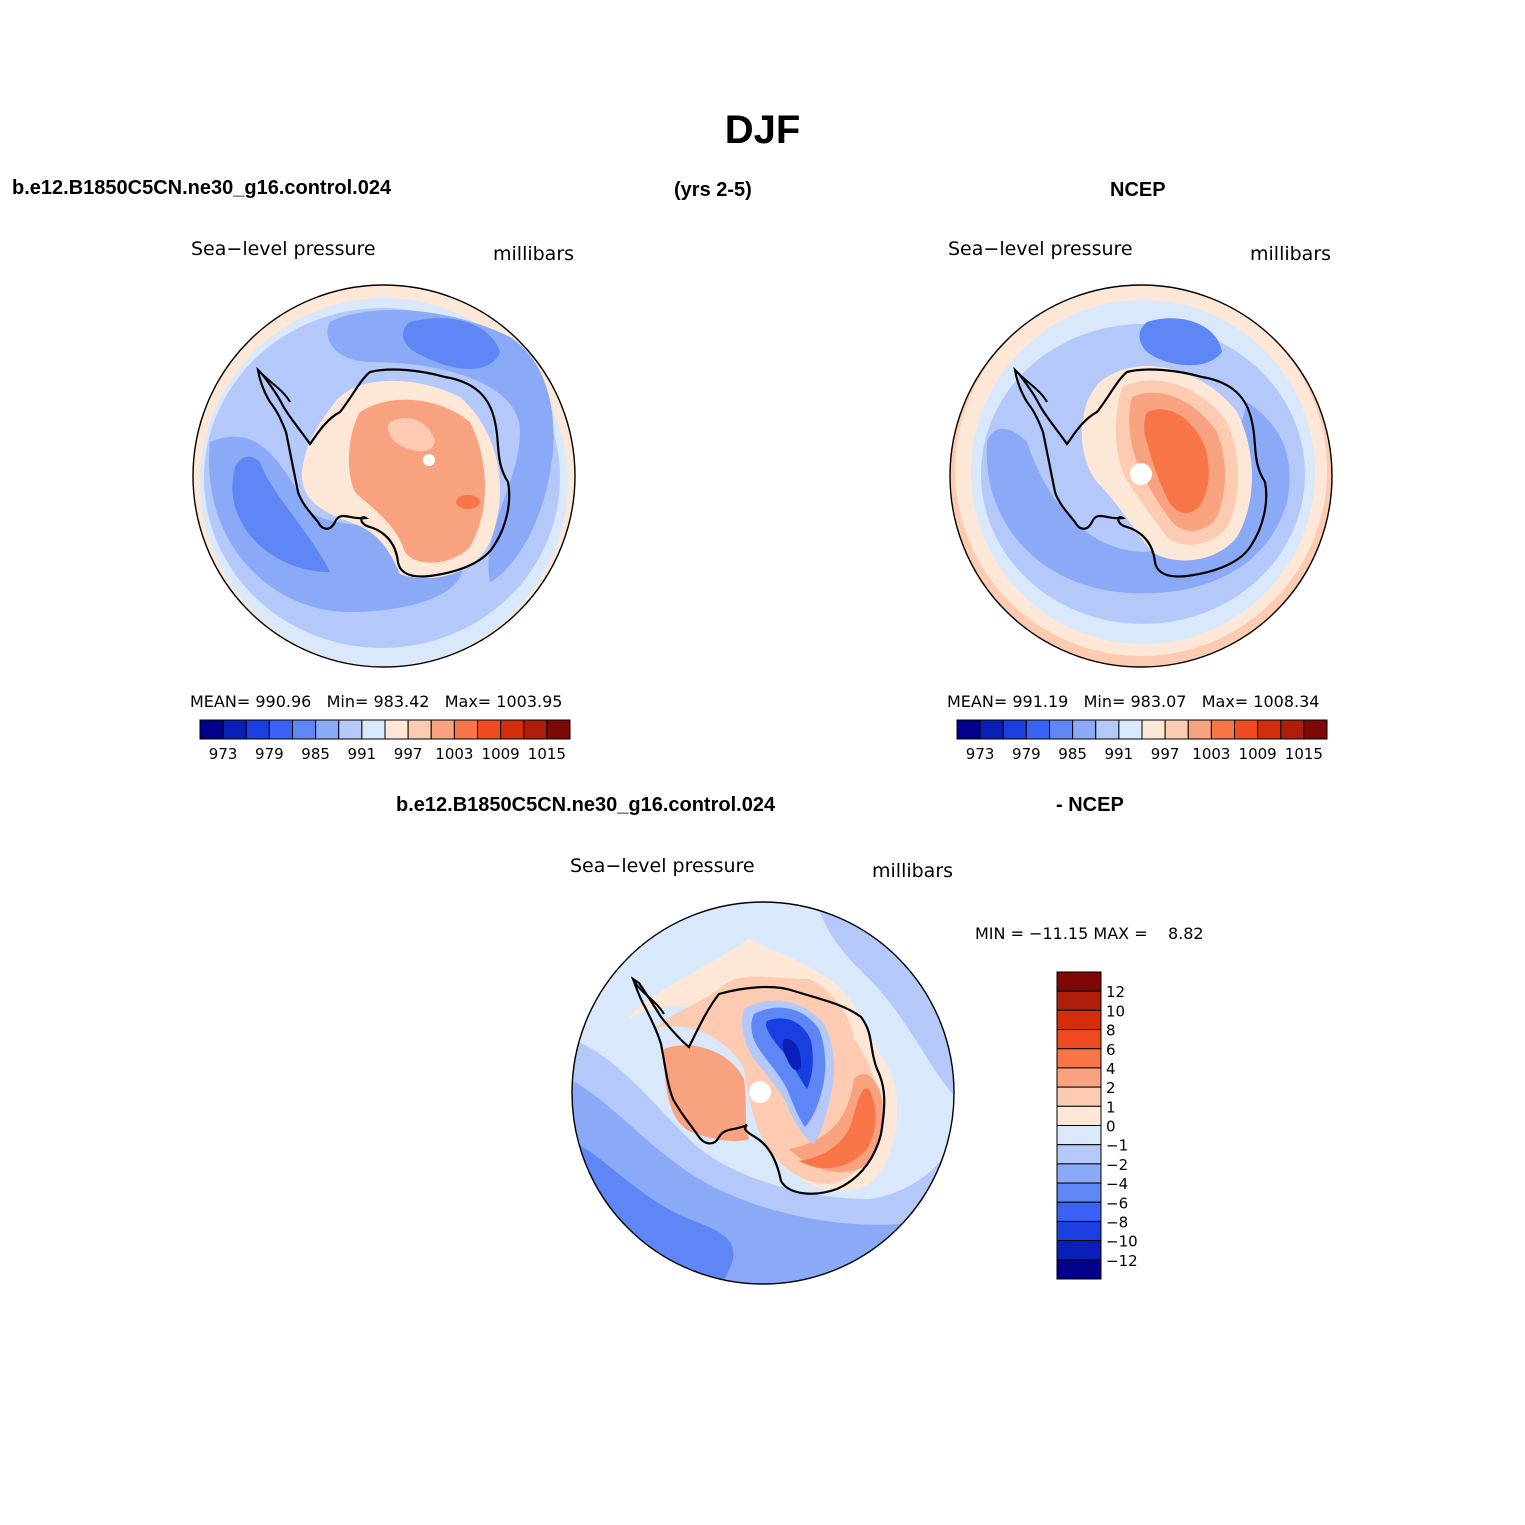  Describe the element at coordinates (223, 754) in the screenshot. I see `colorbar-model-tick-label: 973` at that location.